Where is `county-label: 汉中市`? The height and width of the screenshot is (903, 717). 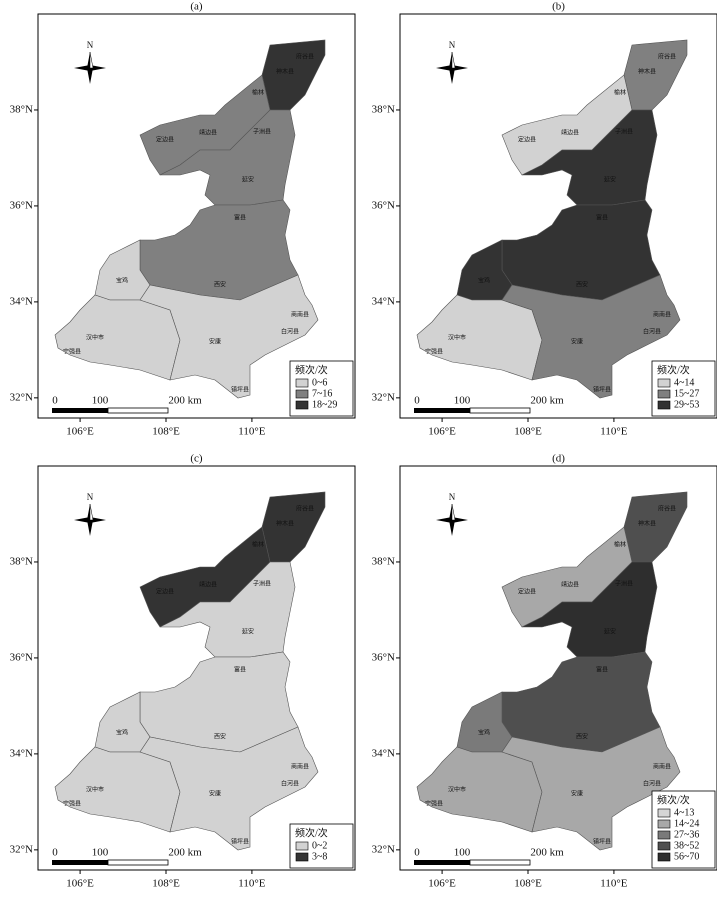
county-label: 汉中市 is located at coordinates (457, 789).